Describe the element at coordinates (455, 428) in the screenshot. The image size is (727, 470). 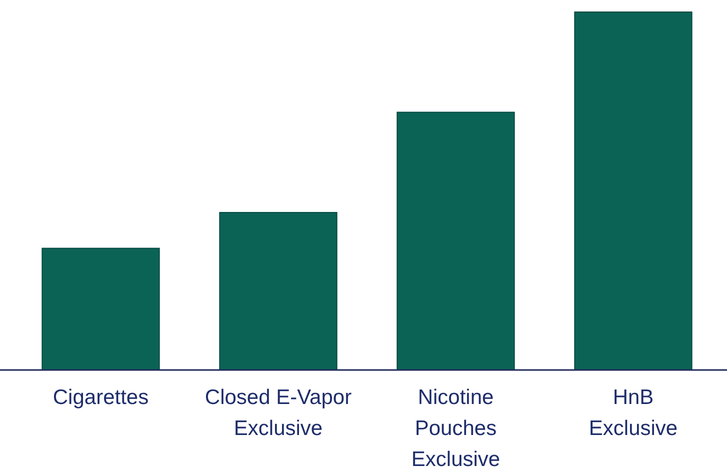
I see `x-tick-label: Nicotine Pouches Exclusive` at that location.